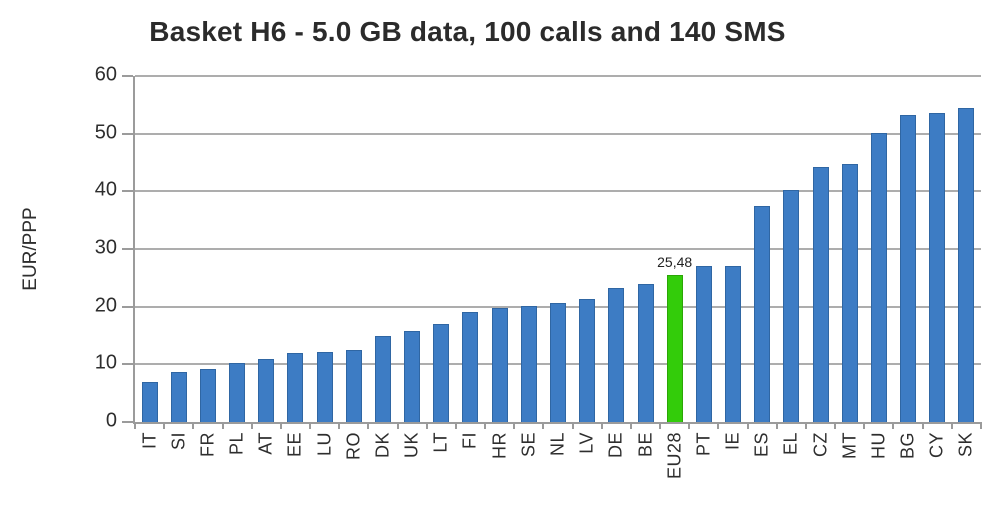 The width and height of the screenshot is (1000, 506). I want to click on category-slot-ie: IE, so click(733, 263).